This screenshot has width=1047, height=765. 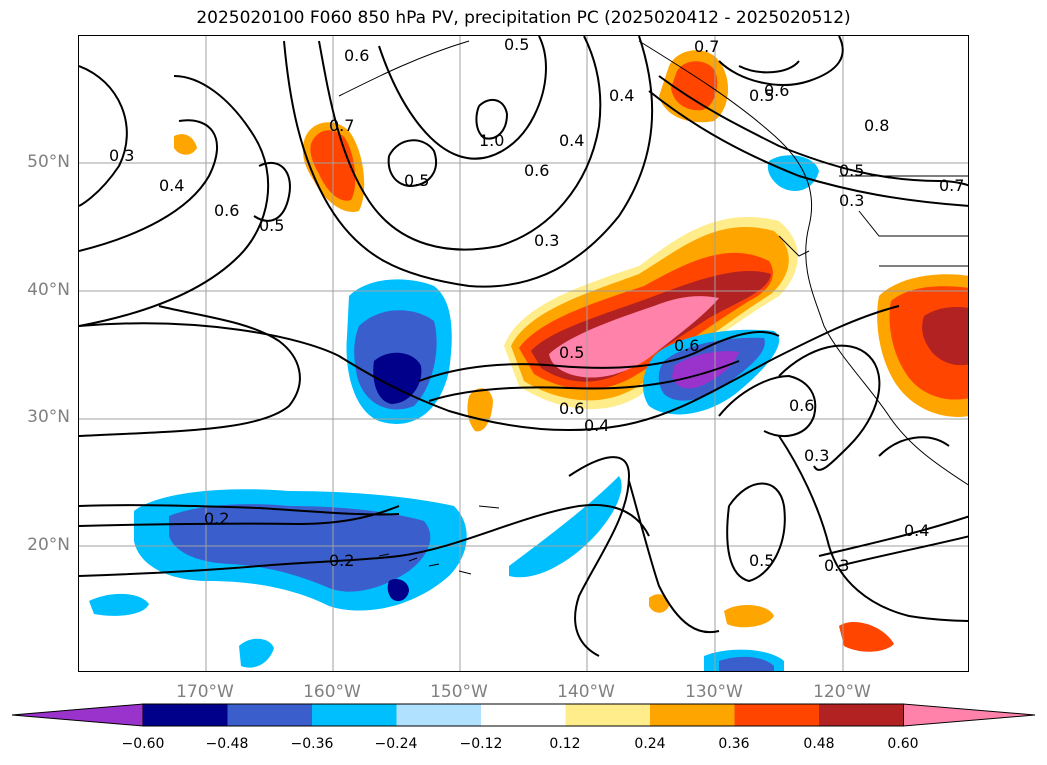 I want to click on colorbar-tick: −0.12, so click(x=481, y=744).